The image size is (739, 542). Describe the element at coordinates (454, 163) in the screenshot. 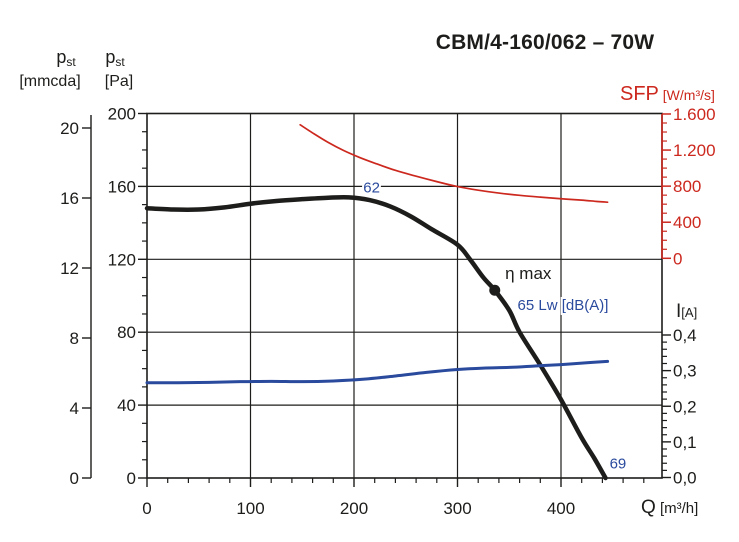

I see `specific-fan-power-curve` at that location.